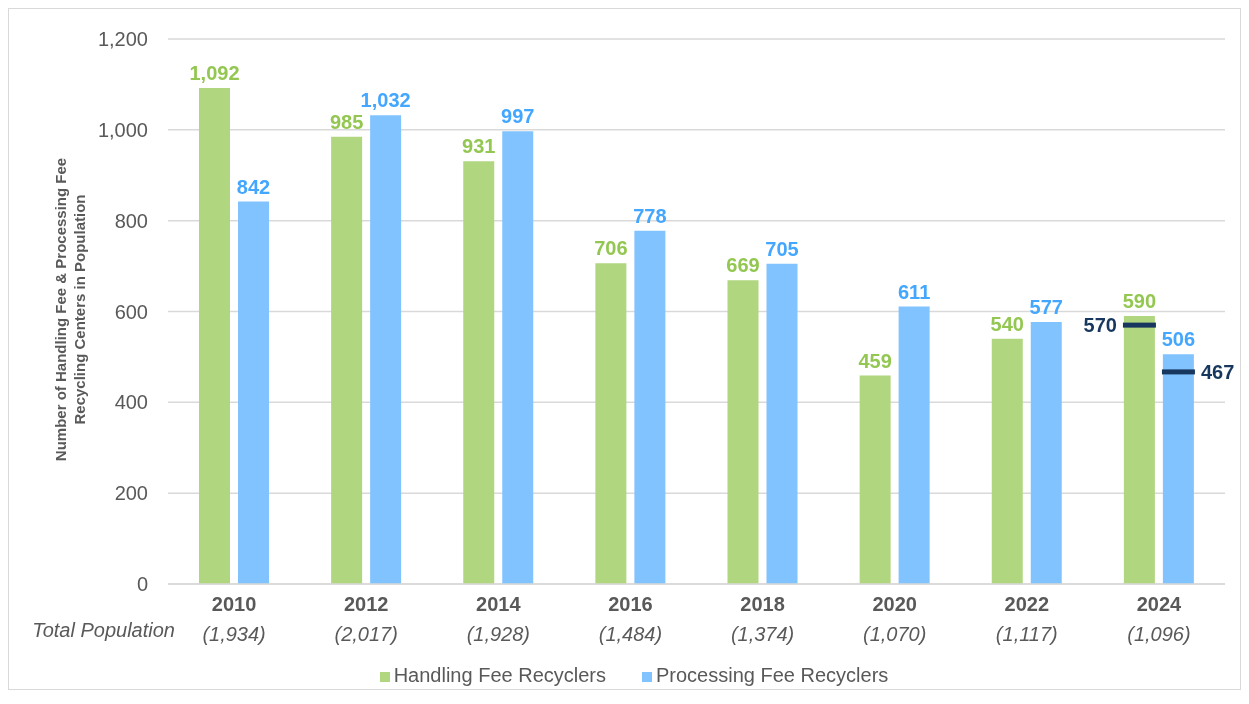 This screenshot has width=1249, height=704. What do you see at coordinates (914, 291) in the screenshot?
I see `data-label: 611` at bounding box center [914, 291].